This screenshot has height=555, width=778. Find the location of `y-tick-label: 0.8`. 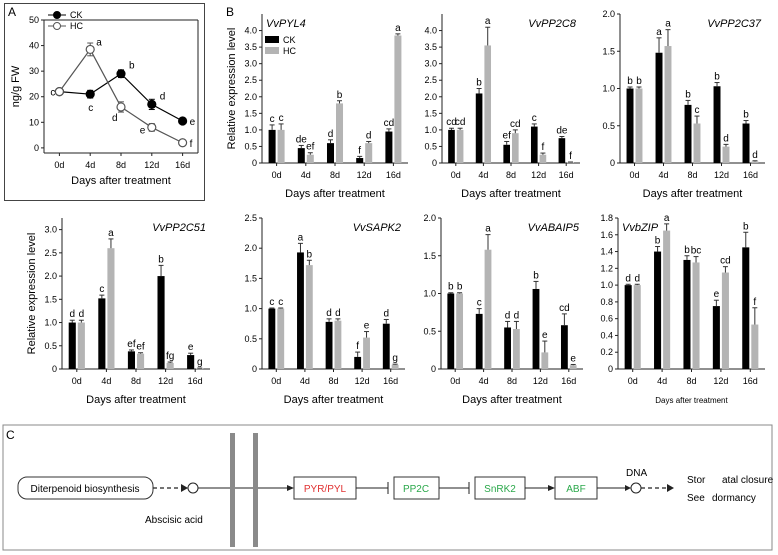

y-tick-label: 0.8 is located at coordinates (606, 302).